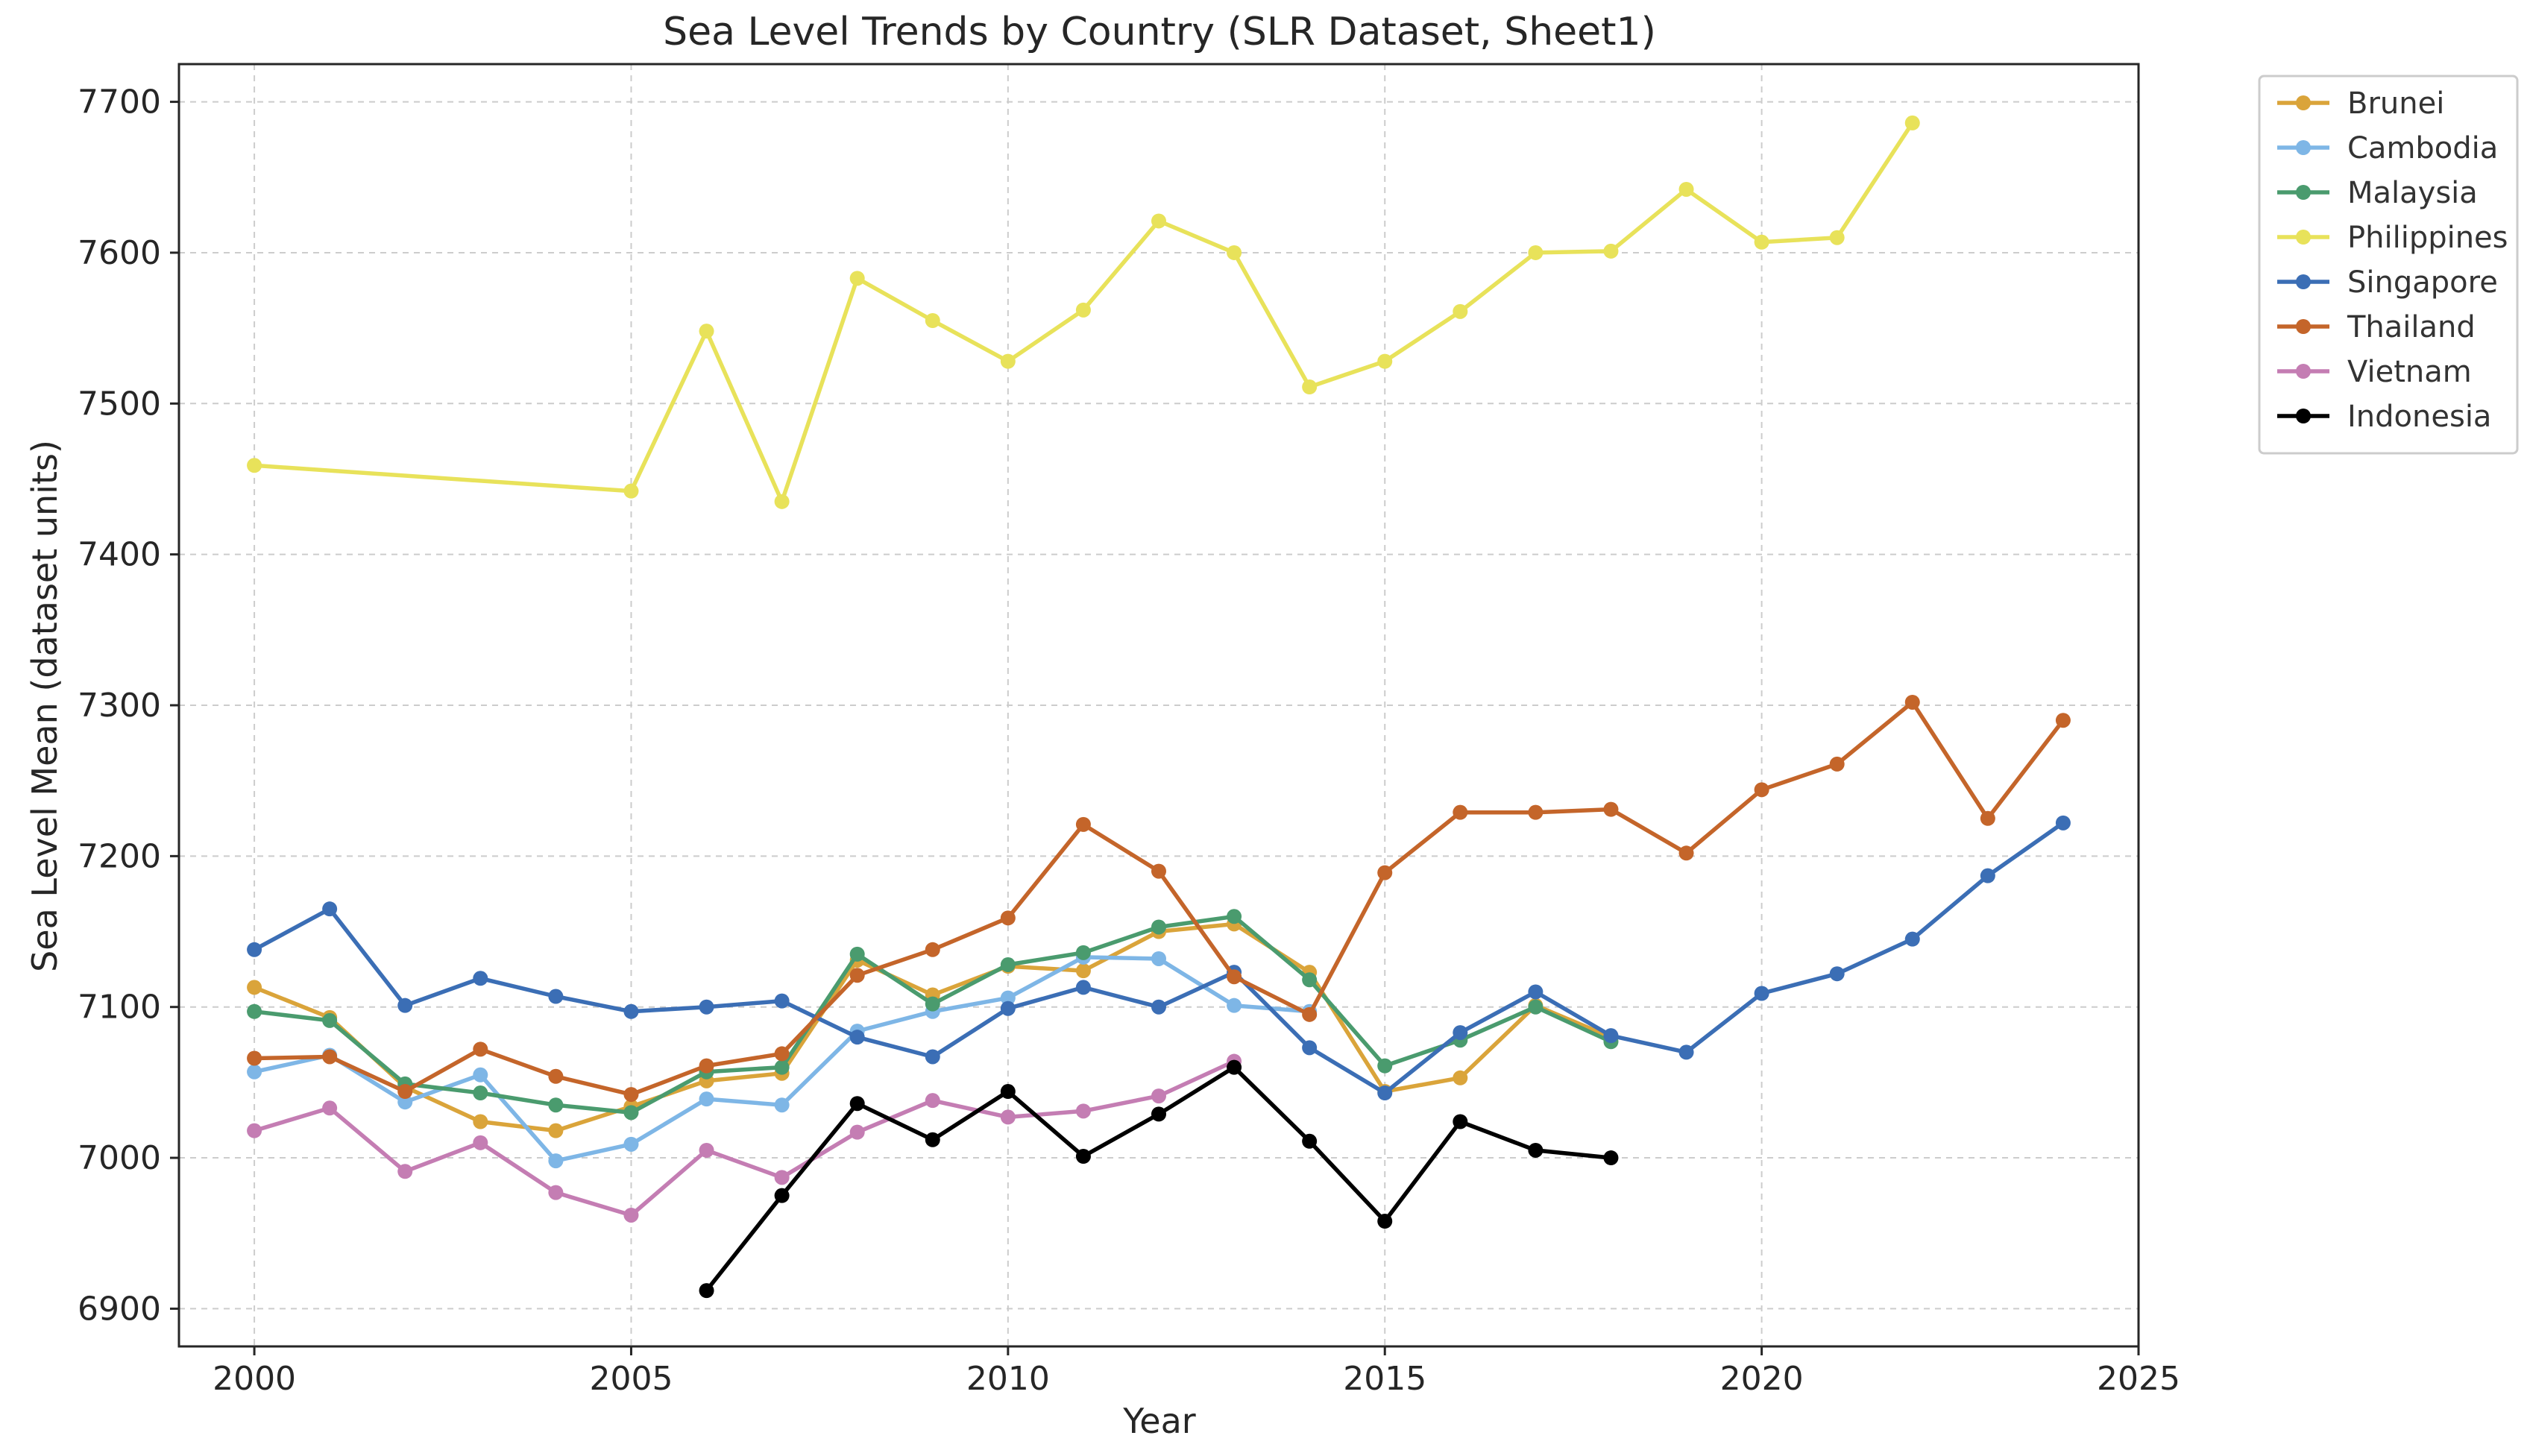  Describe the element at coordinates (120, 1008) in the screenshot. I see `y-tick-label: 7100` at that location.